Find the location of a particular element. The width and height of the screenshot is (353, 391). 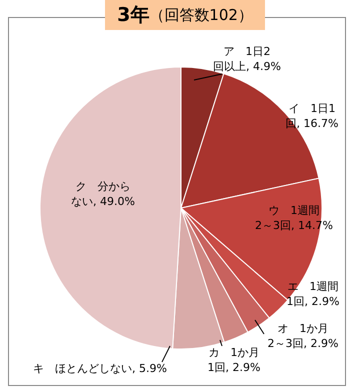

slice-label: ア 1日2回以上, 4.9% is located at coordinates (247, 59).